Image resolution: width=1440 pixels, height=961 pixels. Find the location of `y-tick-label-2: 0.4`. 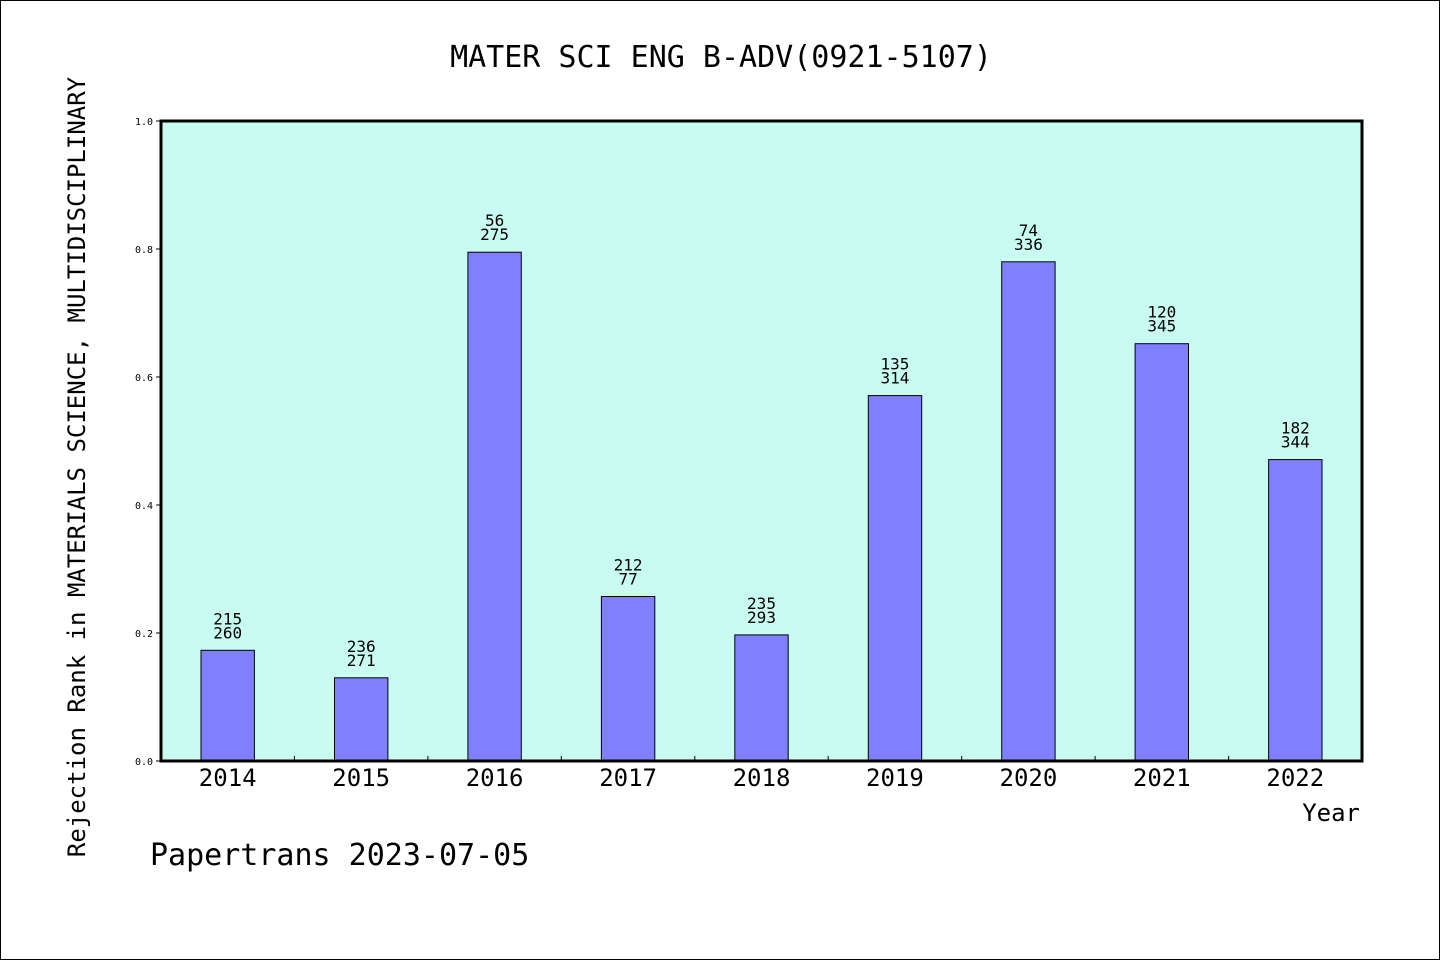

y-tick-label-2: 0.4 is located at coordinates (144, 506).